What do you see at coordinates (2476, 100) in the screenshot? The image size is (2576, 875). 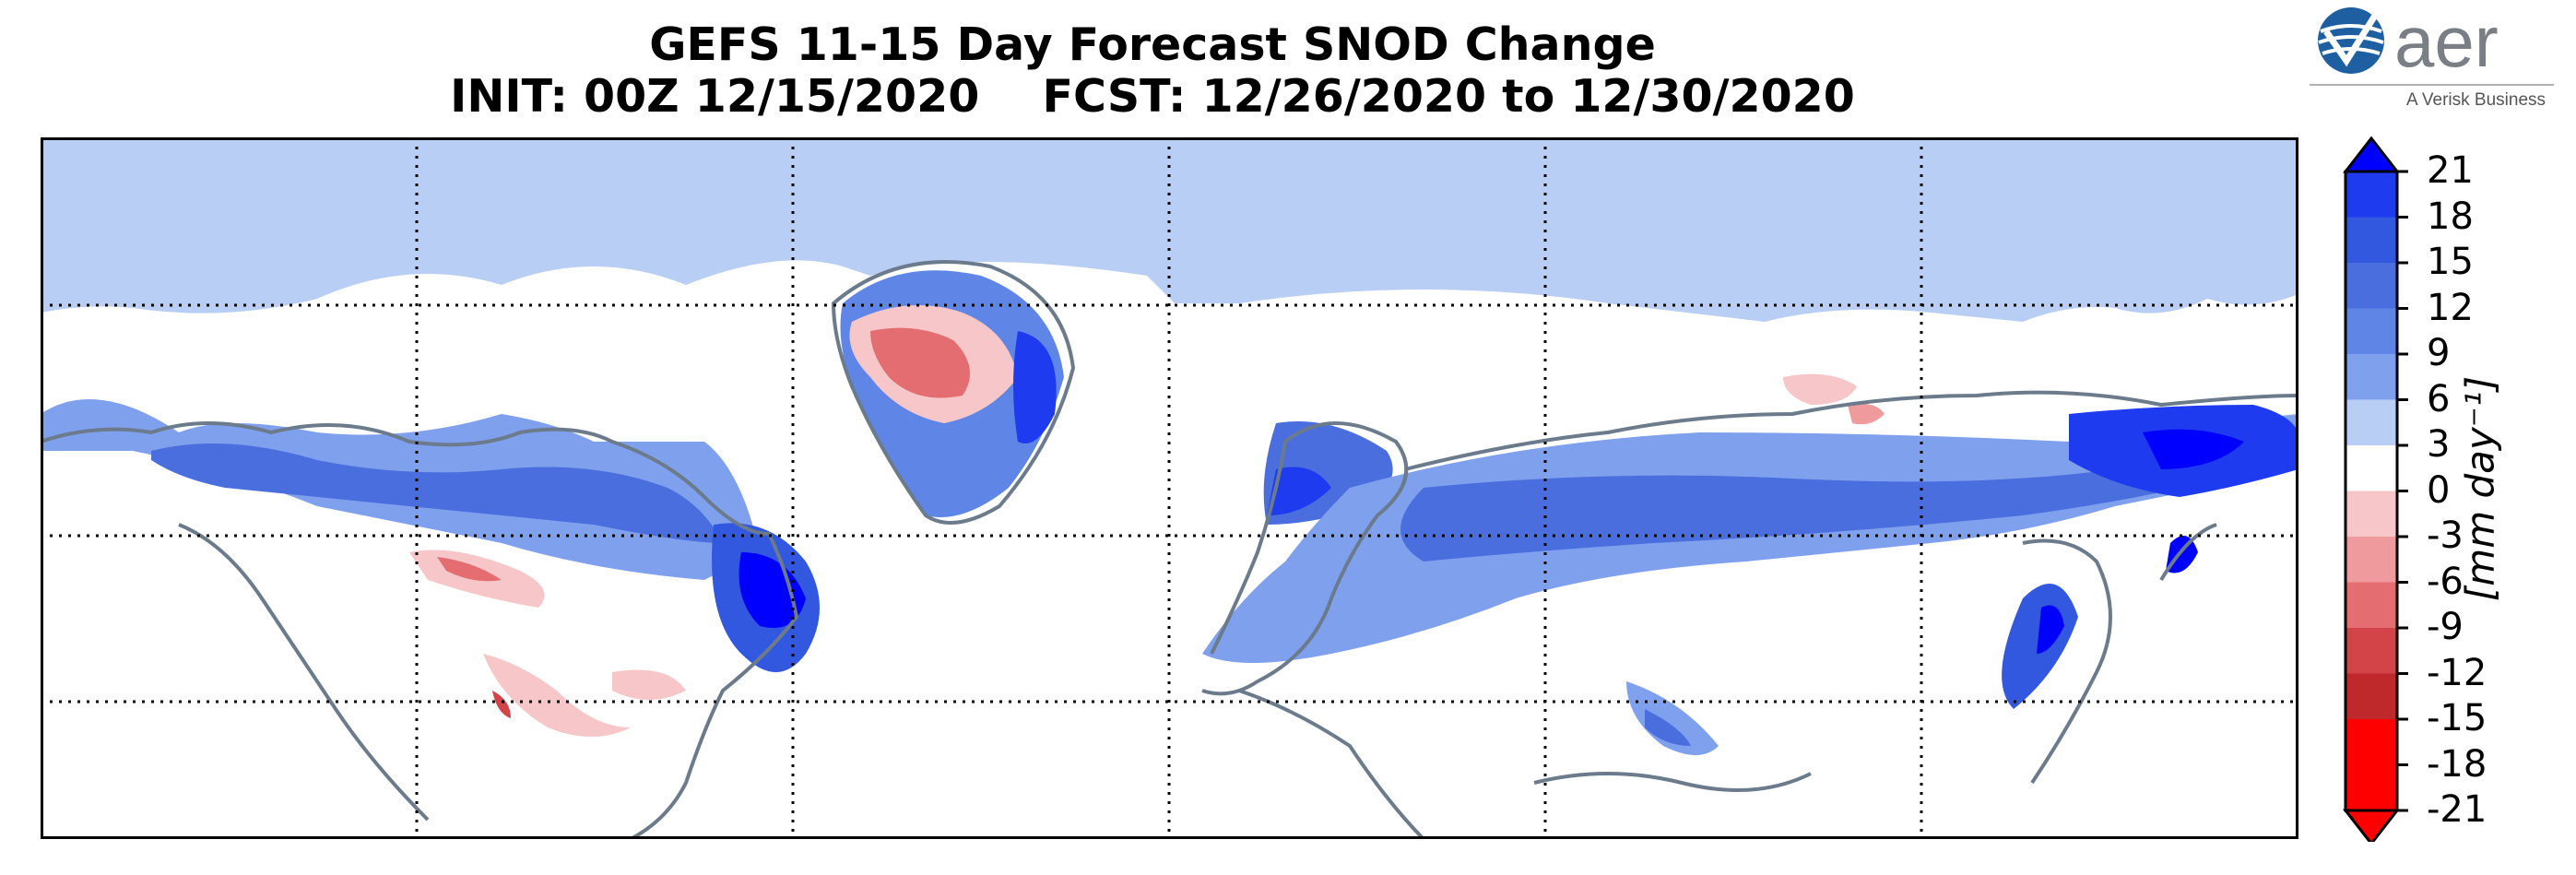 I see `logo-tagline: A Verisk Business` at bounding box center [2476, 100].